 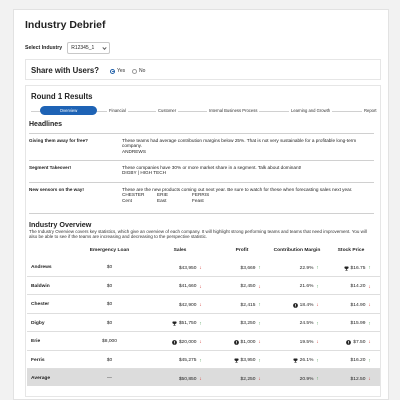 I want to click on stock-price-cell-value: $7.50, so click(x=359, y=342).